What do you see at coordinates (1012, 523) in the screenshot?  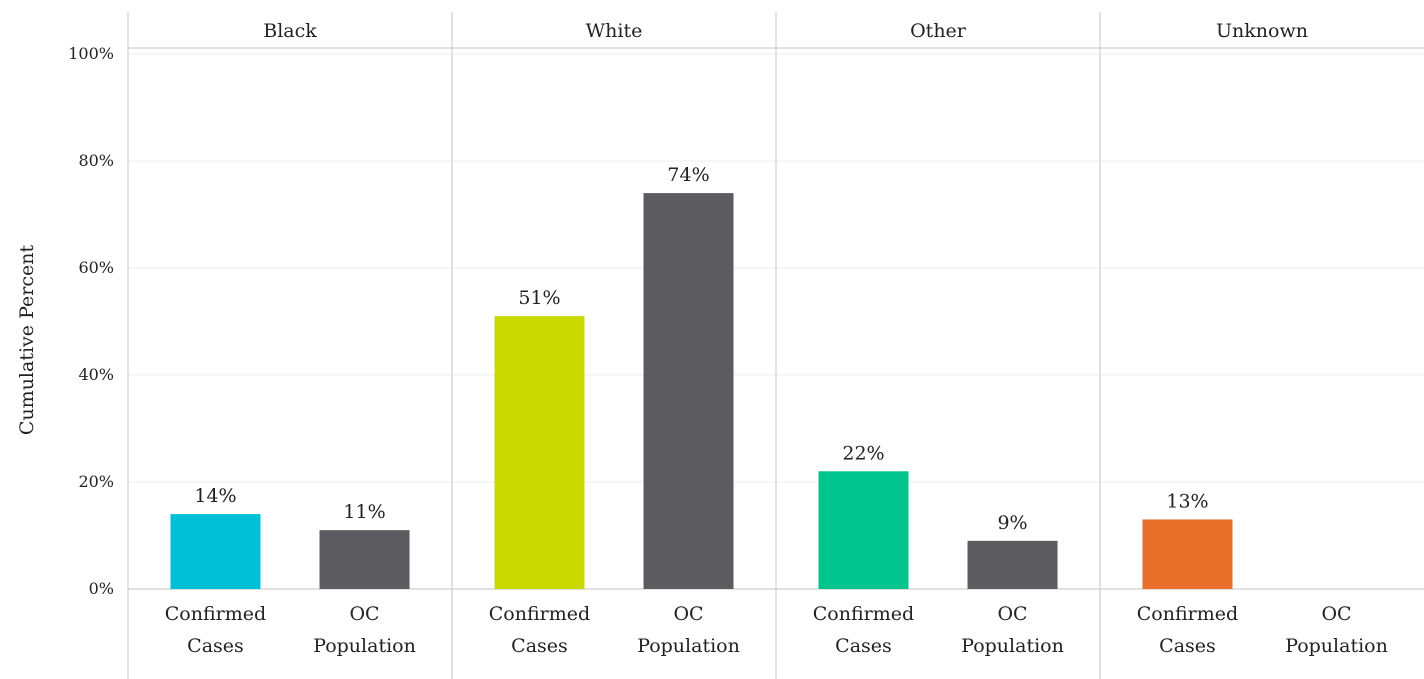 I see `data-label: 9%` at bounding box center [1012, 523].